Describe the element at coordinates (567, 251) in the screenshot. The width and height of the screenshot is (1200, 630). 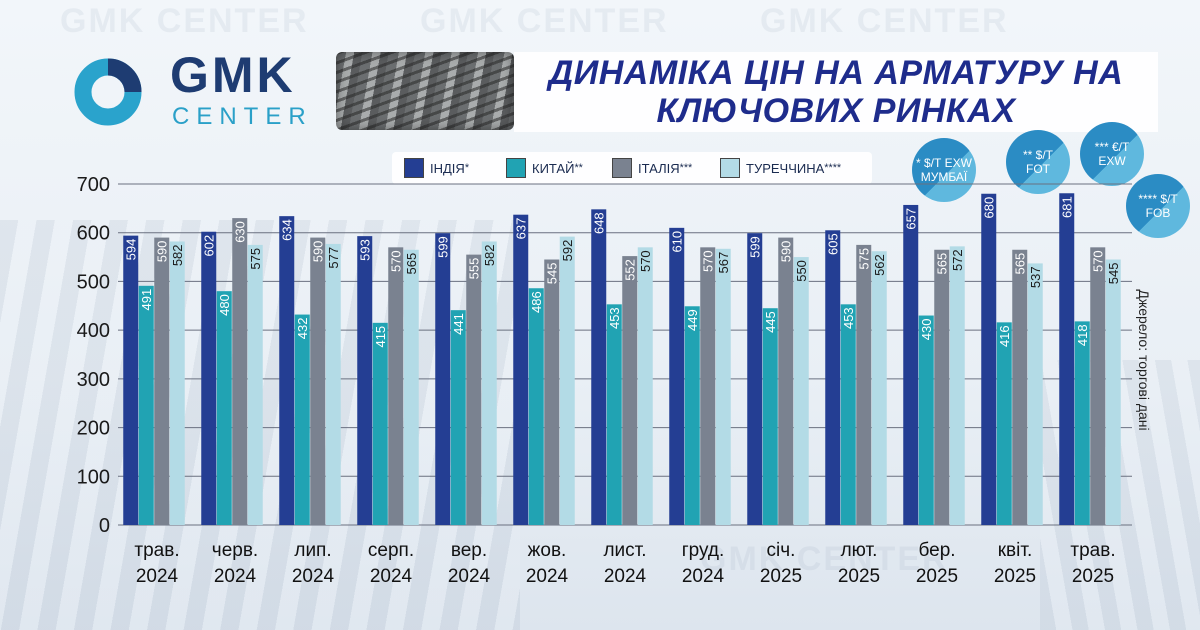
I see `data-label: 592` at that location.